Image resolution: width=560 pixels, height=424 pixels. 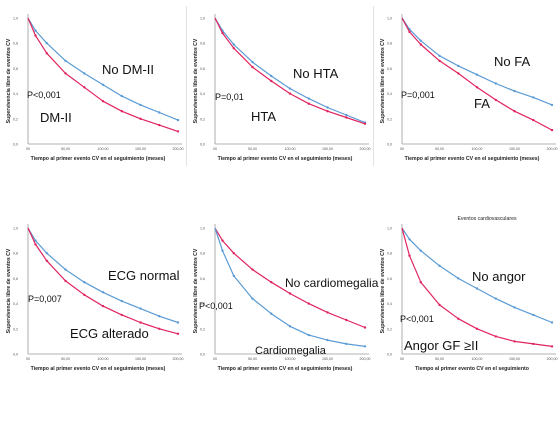 What do you see at coordinates (418, 95) in the screenshot?
I see `p-value-label: P=0,001` at bounding box center [418, 95].